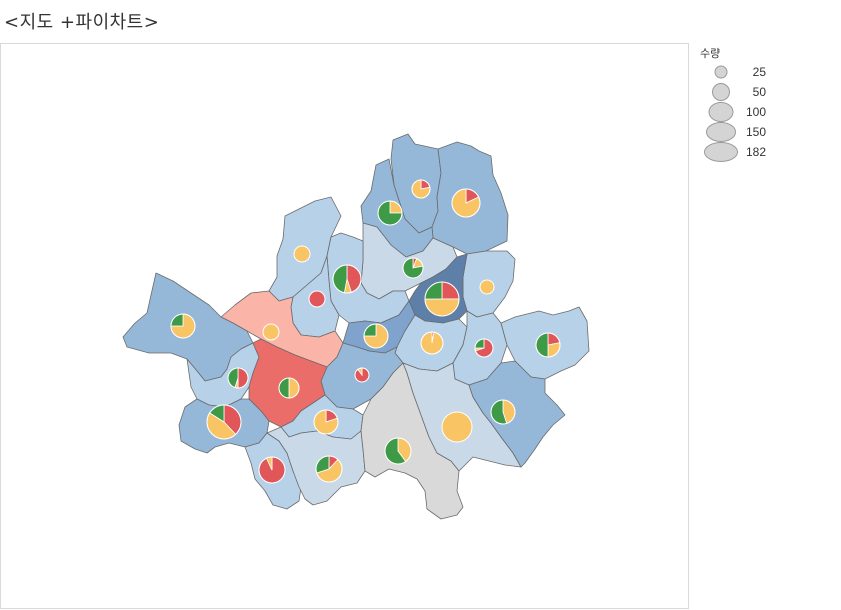 Image resolution: width=841 pixels, height=610 pixels. I want to click on legend-item: 150, so click(765, 132).